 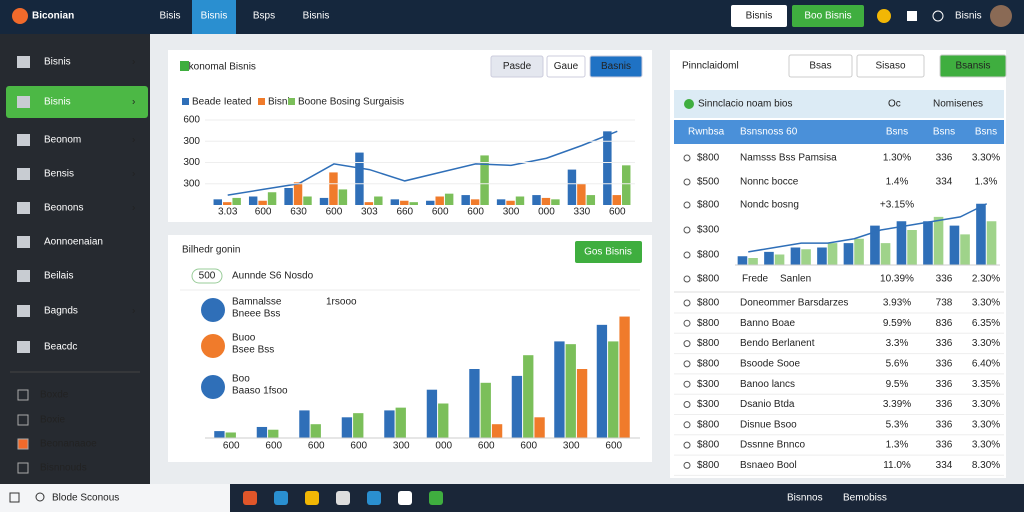 I want to click on panel-control-label: Gaue, so click(x=566, y=66).